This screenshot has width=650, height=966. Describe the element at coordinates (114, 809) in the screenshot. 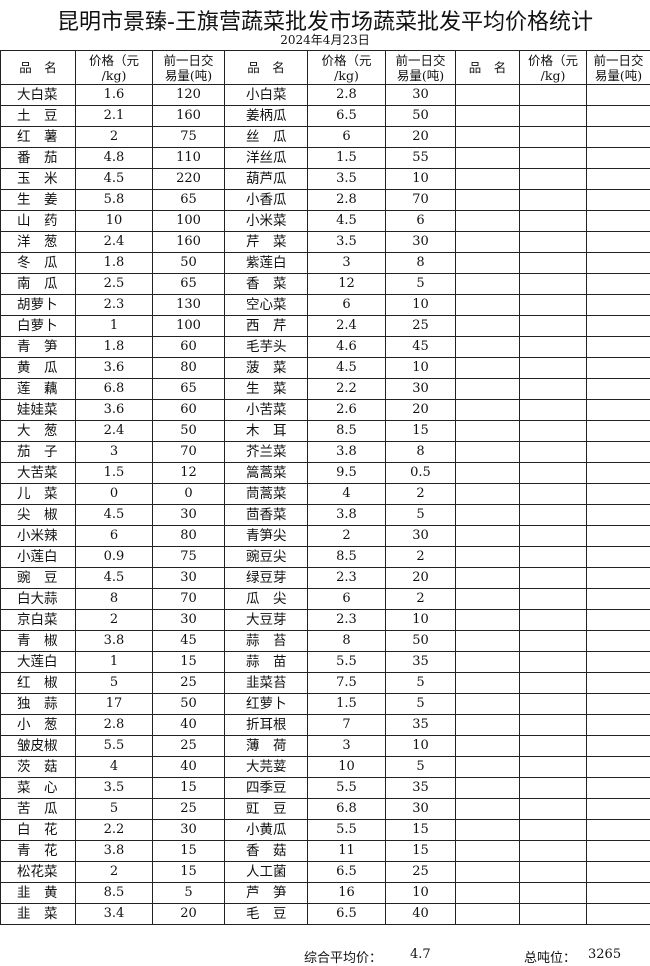

I see `item-price: 5` at that location.